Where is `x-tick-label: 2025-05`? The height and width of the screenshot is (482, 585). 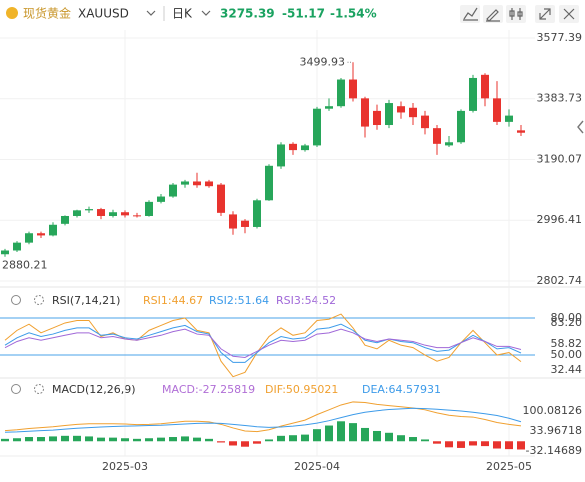 x-tick-label: 2025-05 is located at coordinates (509, 466).